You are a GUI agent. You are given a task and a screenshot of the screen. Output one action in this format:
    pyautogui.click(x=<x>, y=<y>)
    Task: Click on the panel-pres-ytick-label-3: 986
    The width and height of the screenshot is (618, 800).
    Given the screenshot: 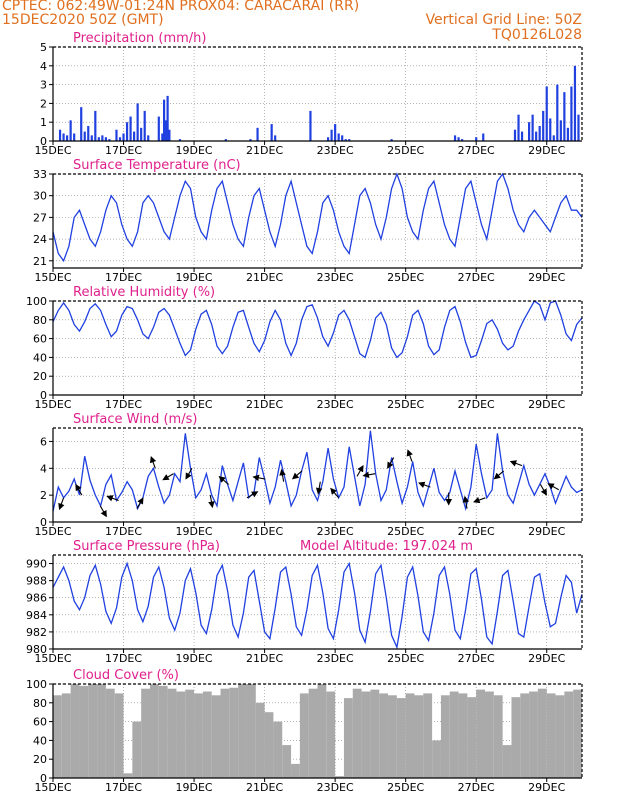 What is the action you would take?
    pyautogui.click(x=36, y=598)
    